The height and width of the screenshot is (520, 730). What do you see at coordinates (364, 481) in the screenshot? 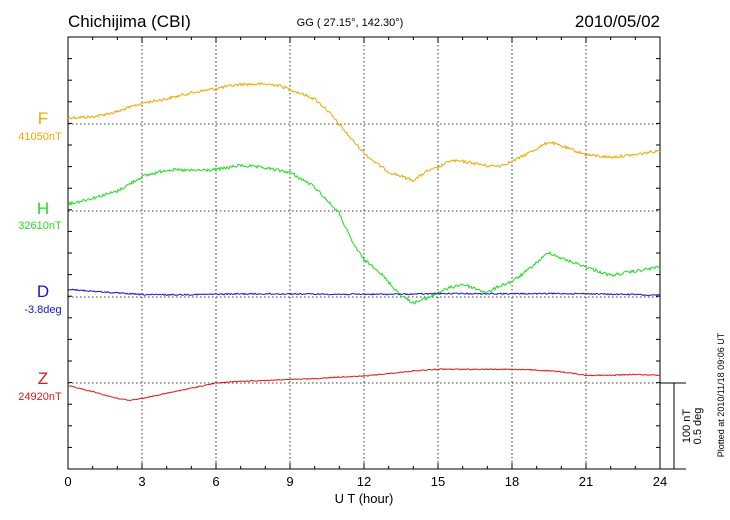
I see `x-tick-label: 12` at bounding box center [364, 481].